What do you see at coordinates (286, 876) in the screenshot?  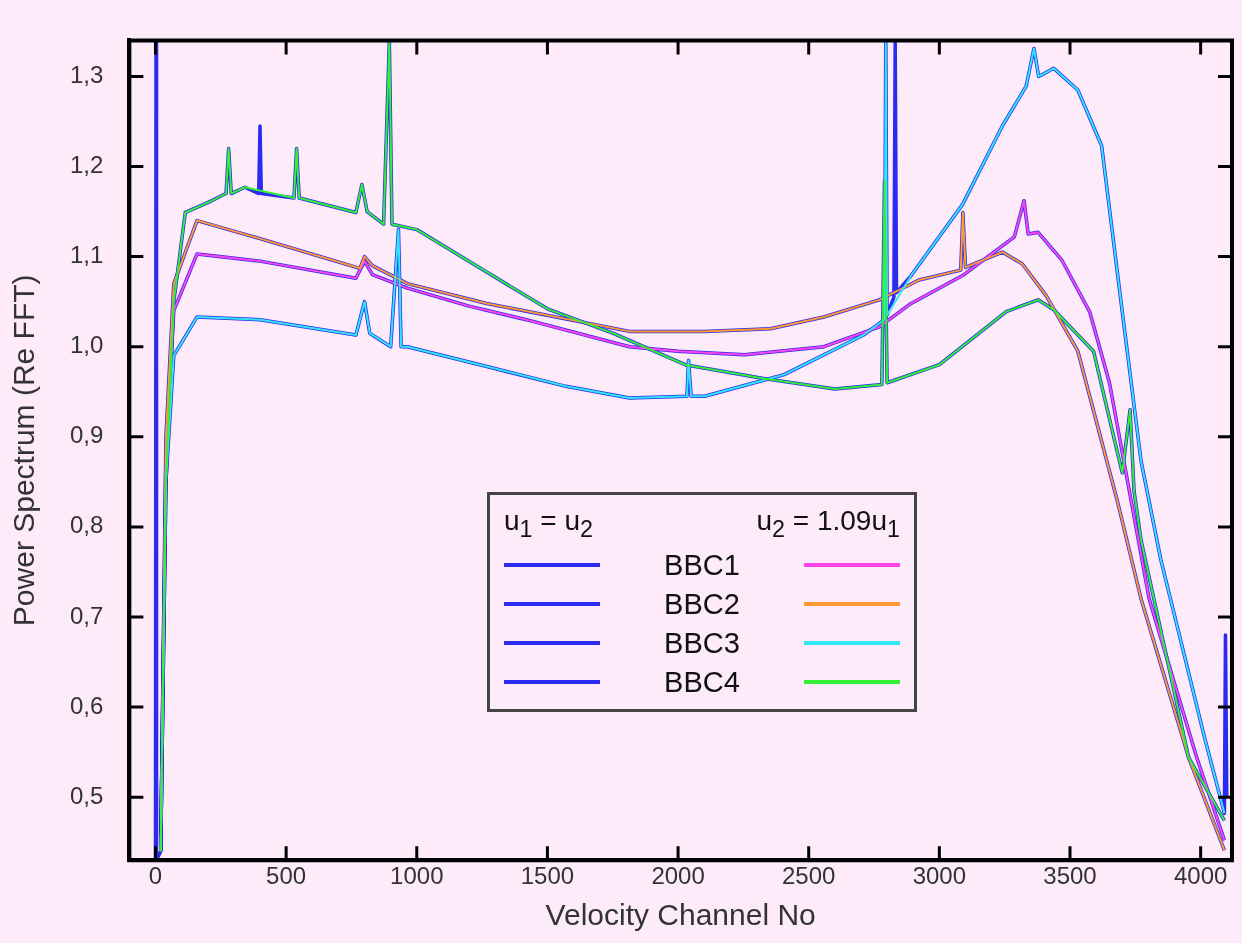 I see `x-tick-label: 500` at bounding box center [286, 876].